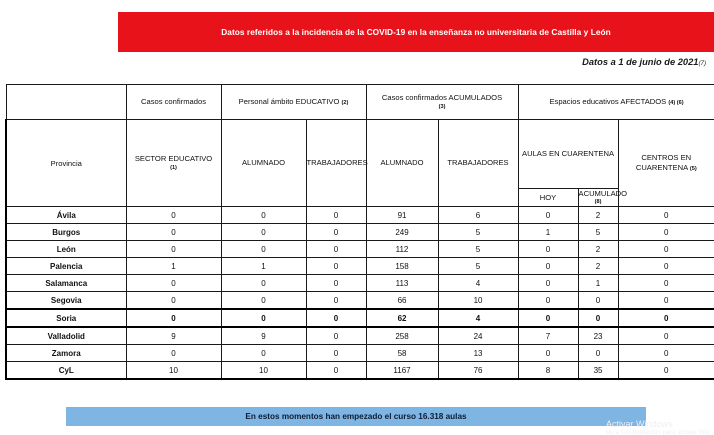  What do you see at coordinates (568, 154) in the screenshot?
I see `column-header-aulas-en-cuarentena: AULAS EN CUARENTENA` at bounding box center [568, 154].